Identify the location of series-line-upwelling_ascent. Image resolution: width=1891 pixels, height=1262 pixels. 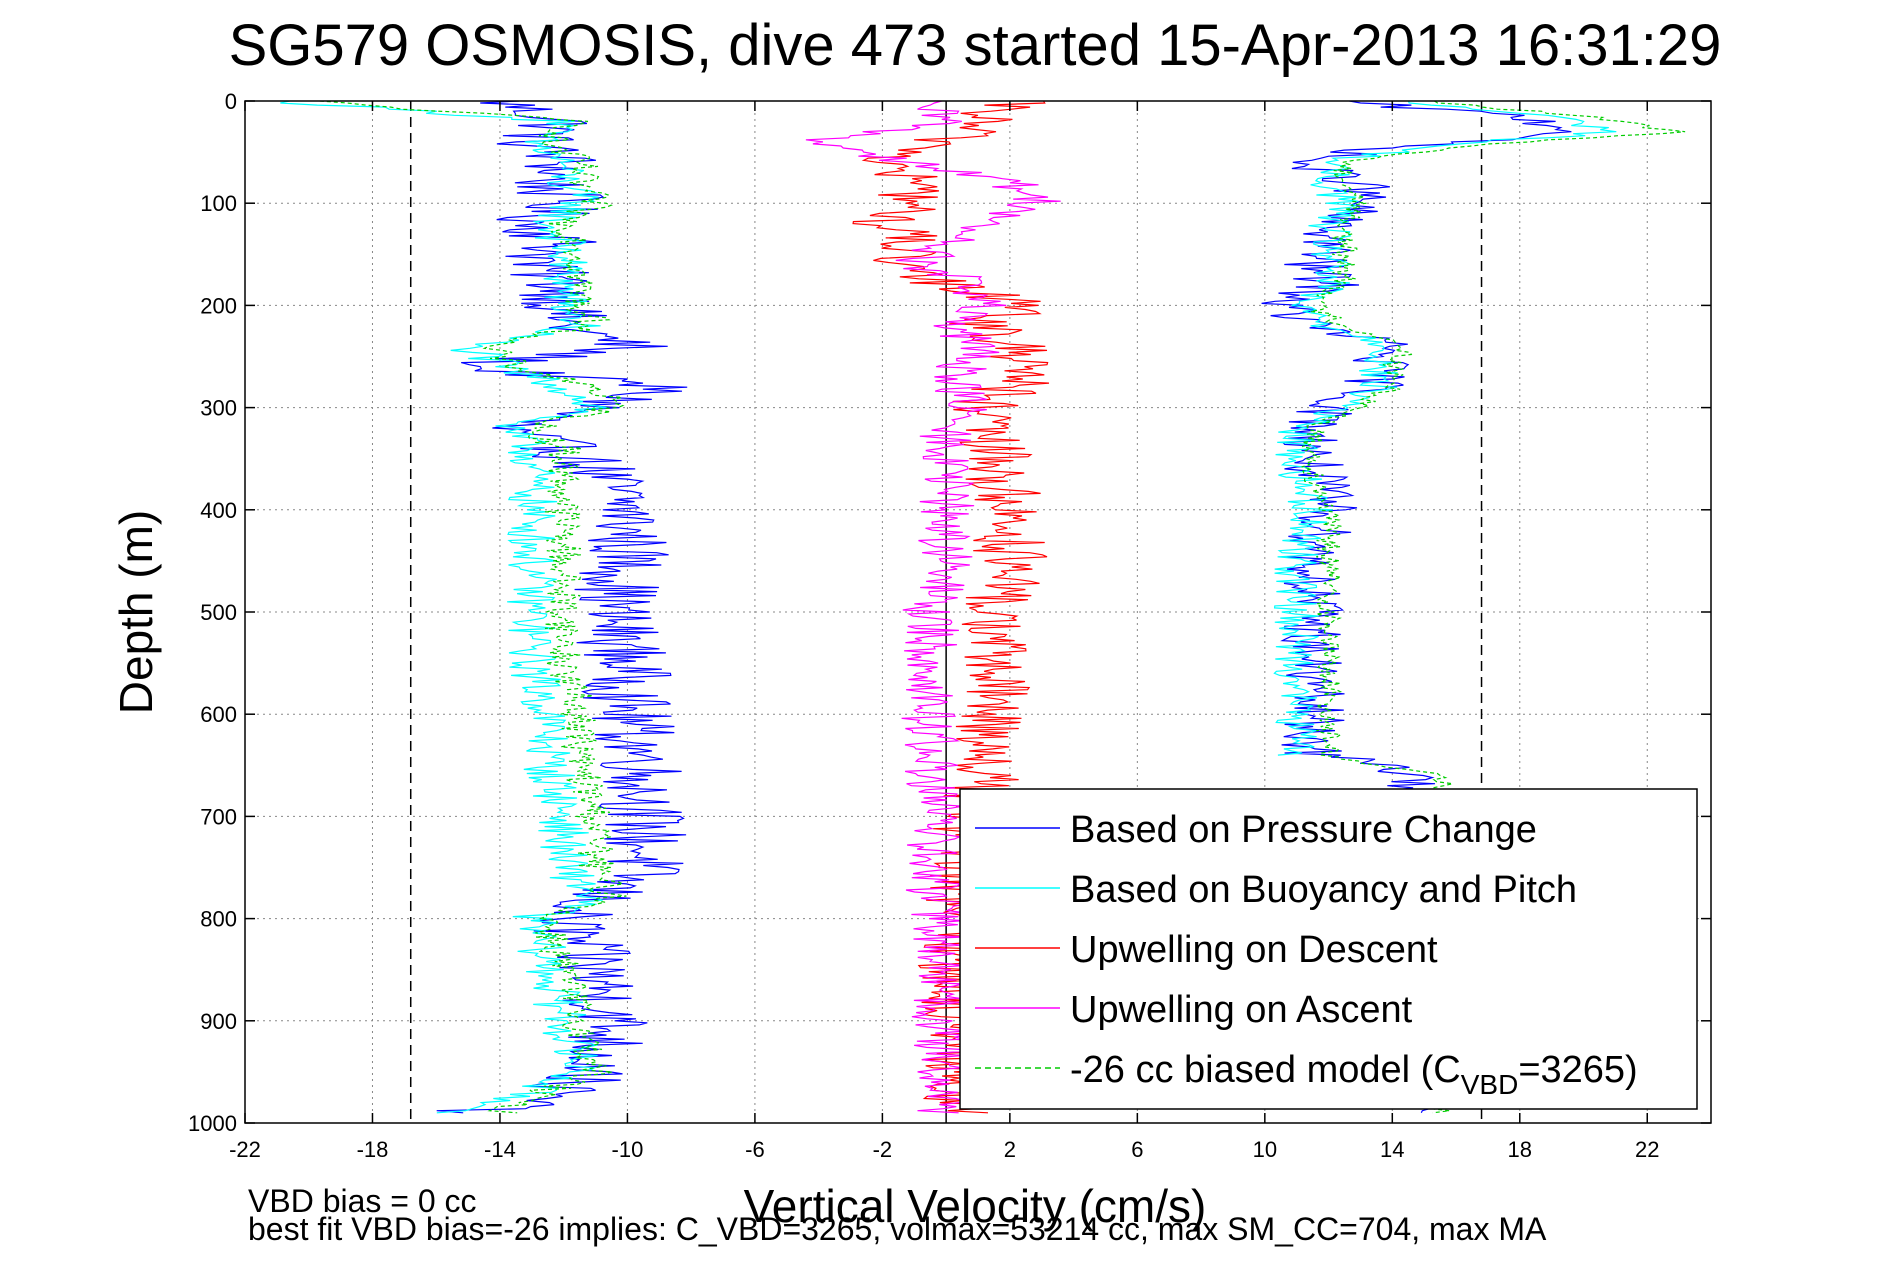
(933, 607).